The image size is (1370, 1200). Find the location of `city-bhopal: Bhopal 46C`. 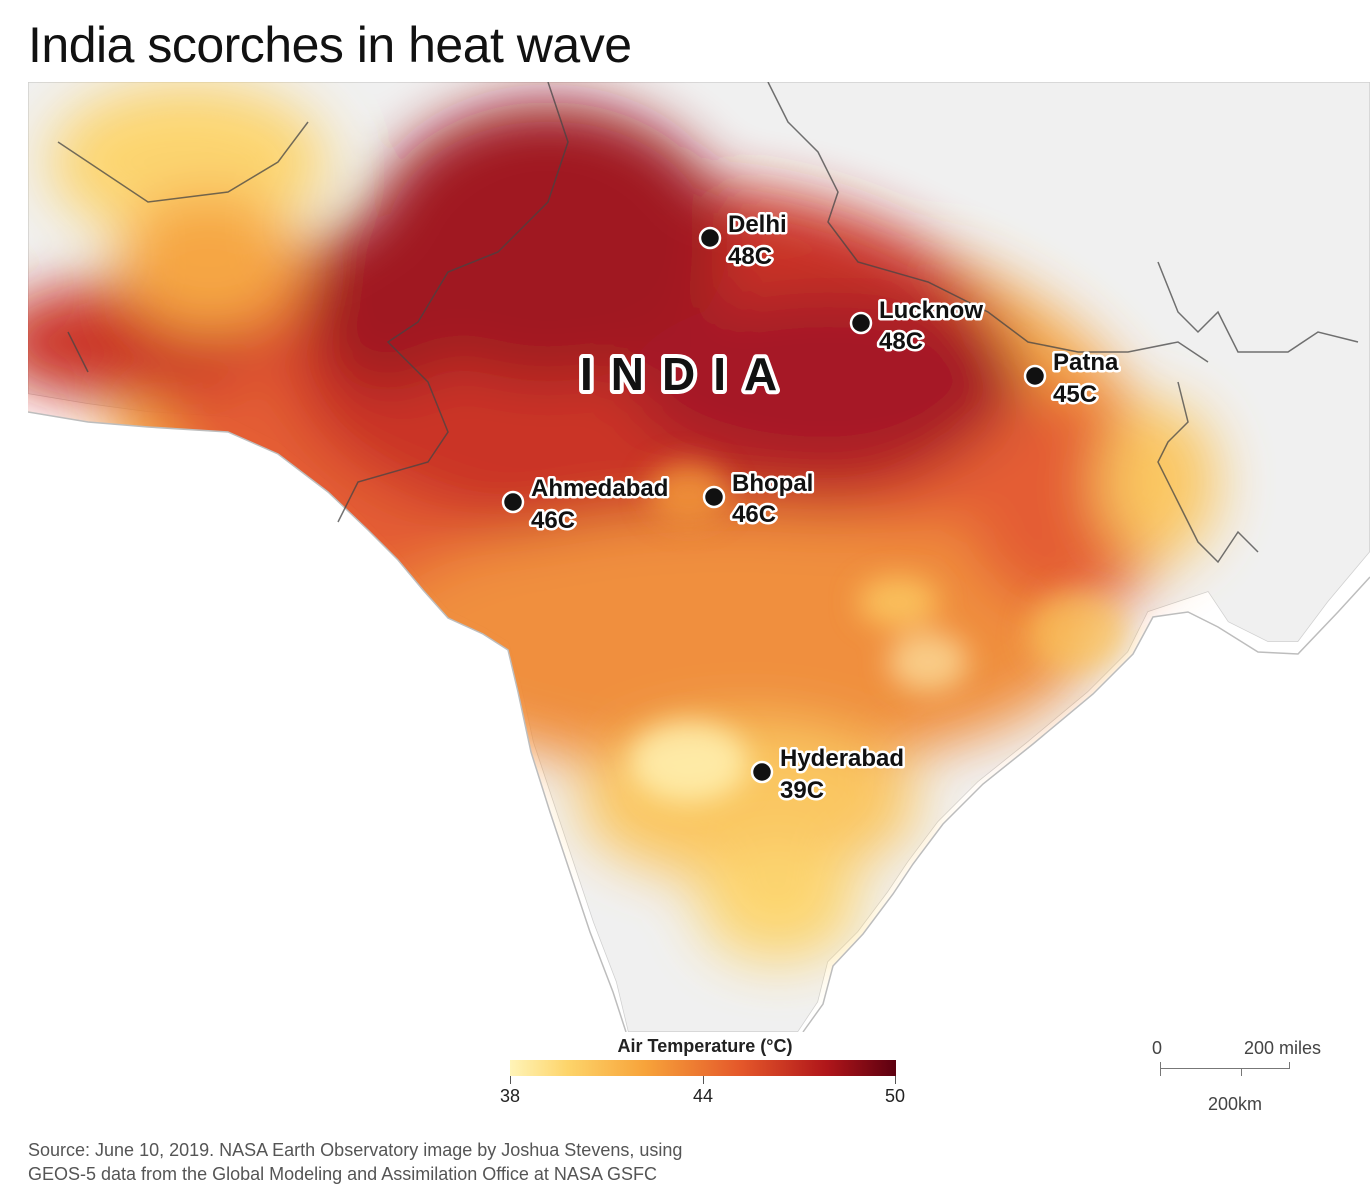

city-bhopal: Bhopal 46C is located at coordinates (759, 499).